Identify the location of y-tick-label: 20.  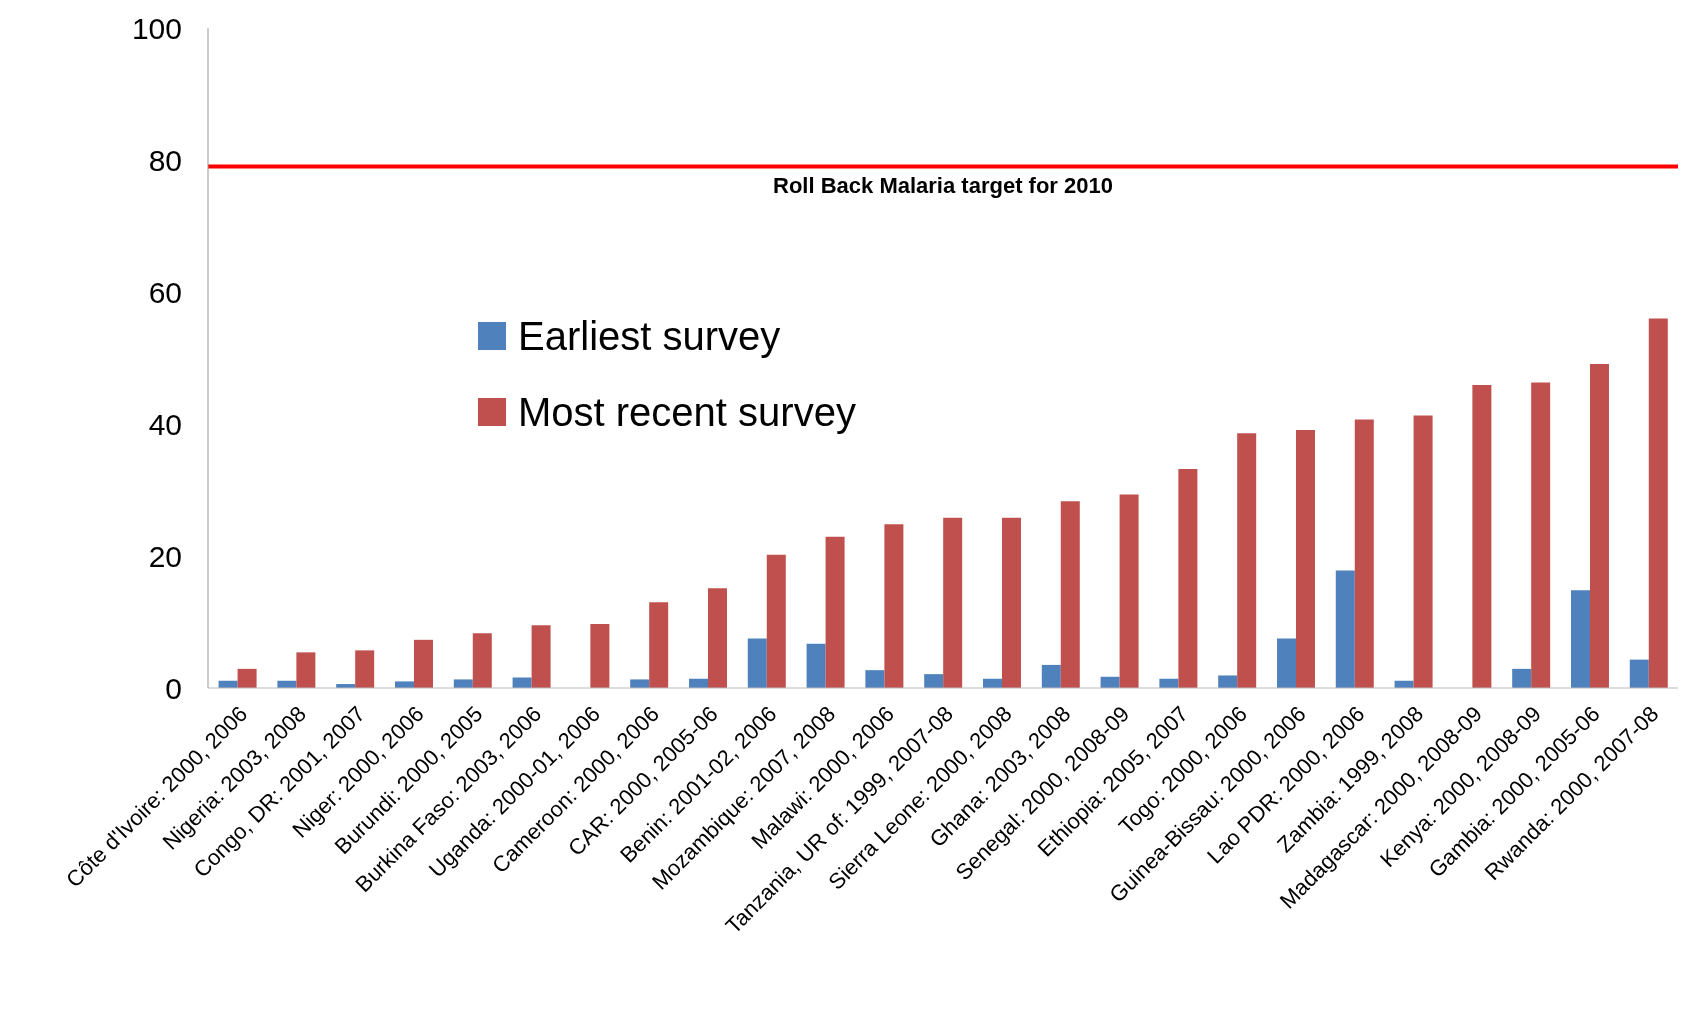
(165, 556).